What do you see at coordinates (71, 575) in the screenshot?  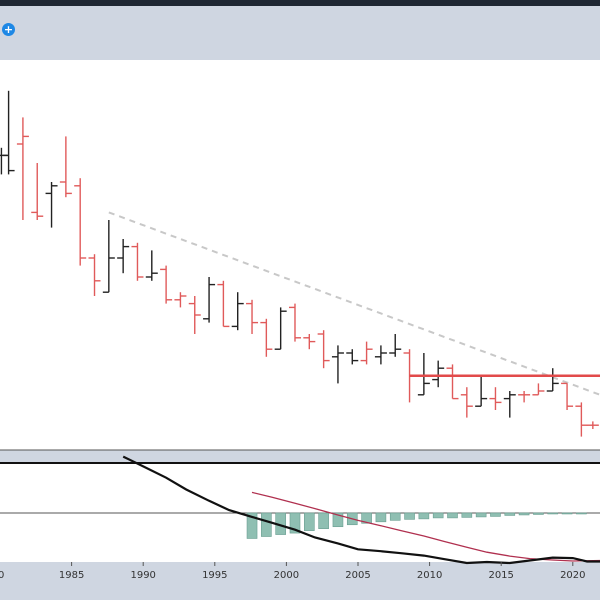 I see `x-axis-tick-label: 1985` at bounding box center [71, 575].